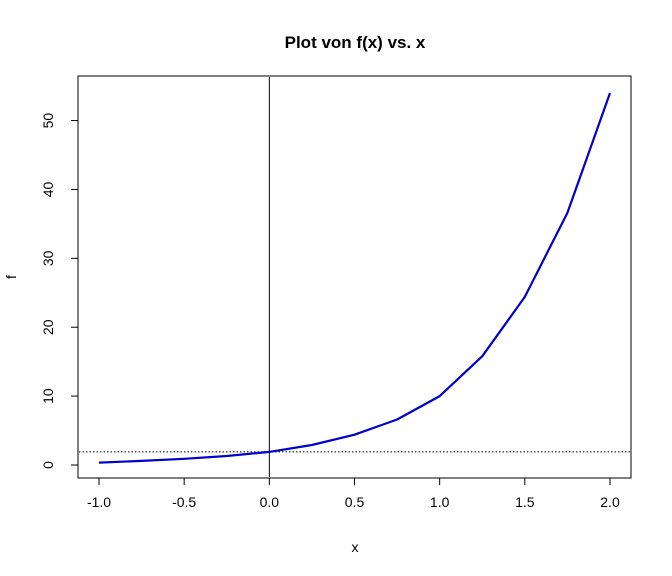 This screenshot has height=576, width=672. Describe the element at coordinates (59, 291) in the screenshot. I see `y-axis: 0 10 20 30 40 50` at that location.